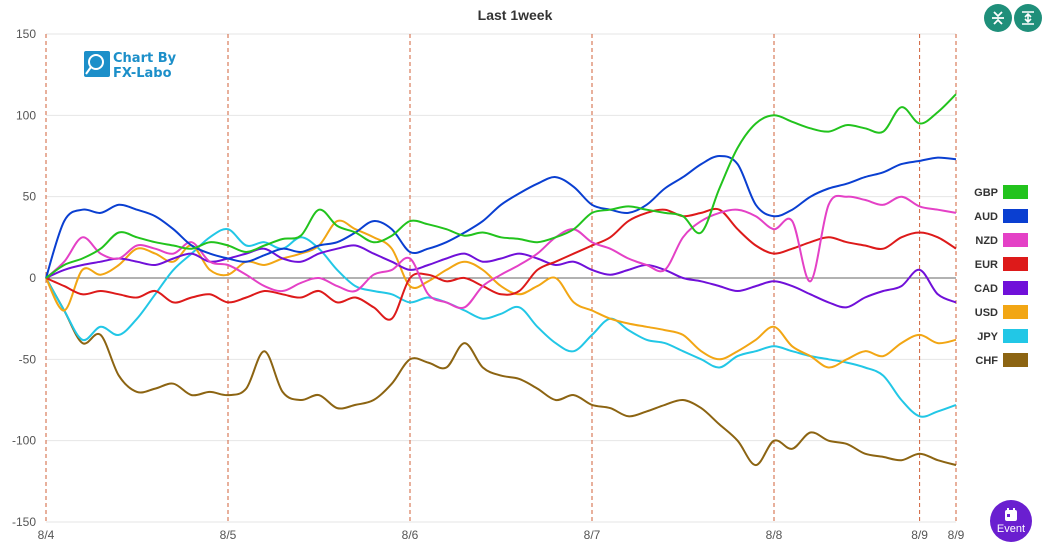 This screenshot has width=1045, height=555. What do you see at coordinates (142, 73) in the screenshot?
I see `logo-line2: FX-Labo` at bounding box center [142, 73].